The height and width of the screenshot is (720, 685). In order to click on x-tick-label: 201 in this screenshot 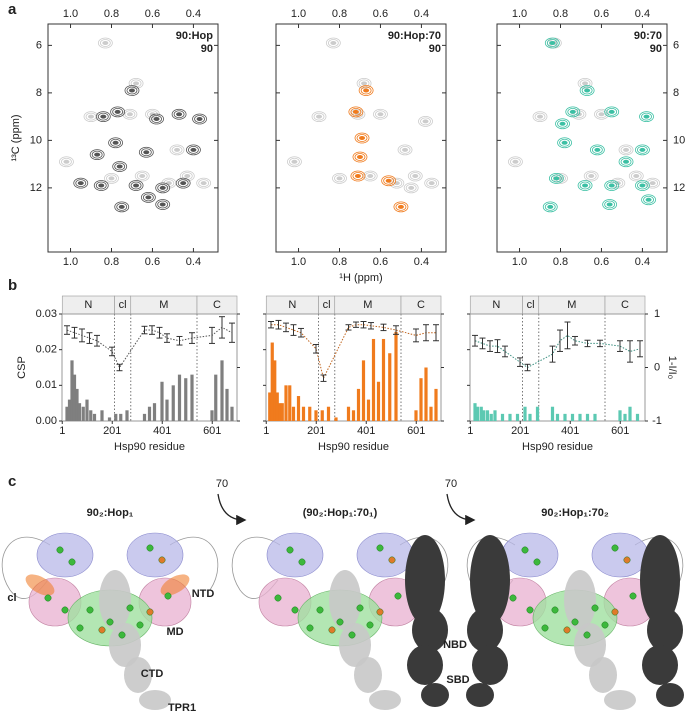, I will do `click(520, 431)`.